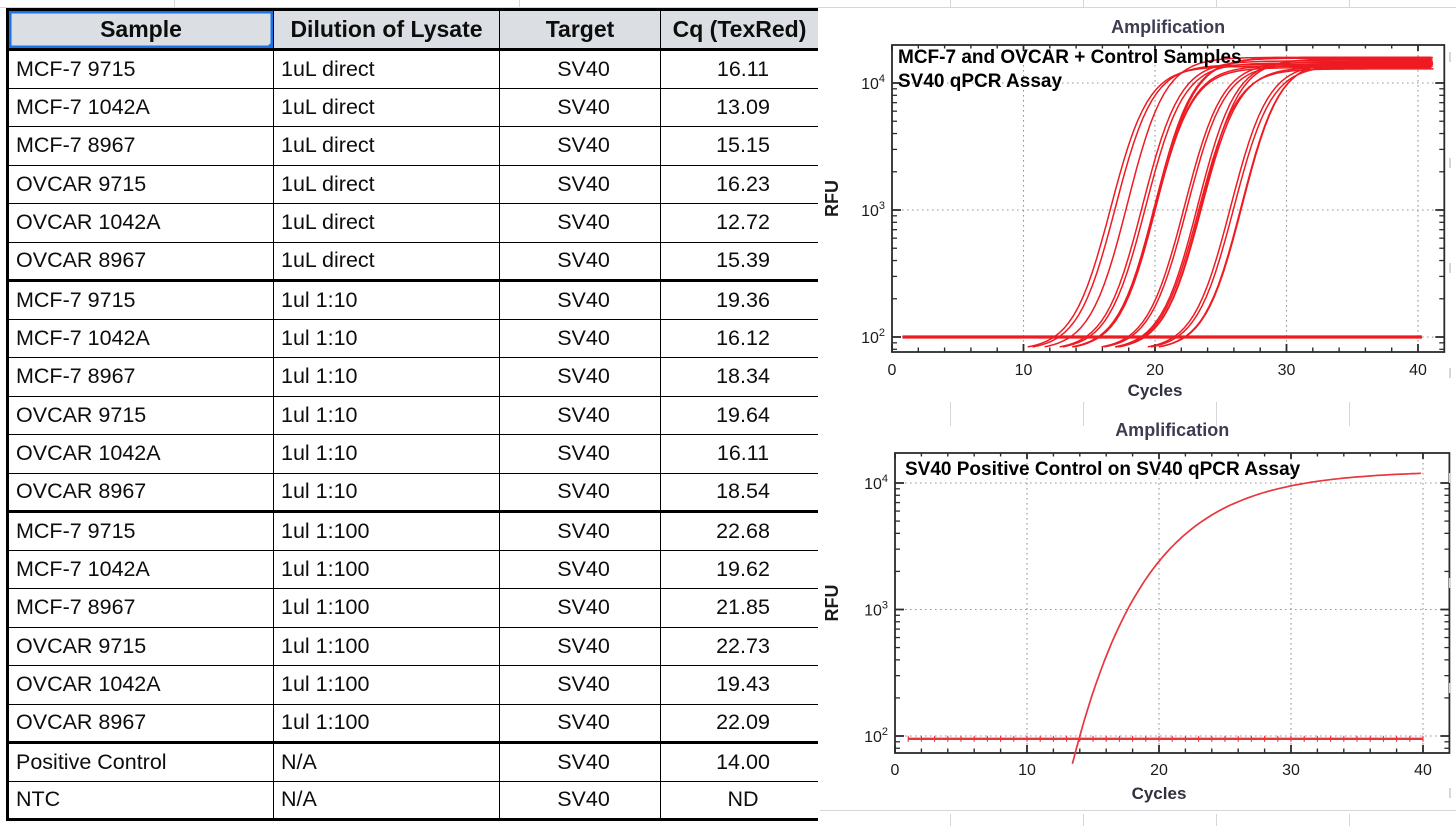 The height and width of the screenshot is (831, 1456). I want to click on table-row: MCF-7 9715 1uL direct SV40 16.11, so click(413, 69).